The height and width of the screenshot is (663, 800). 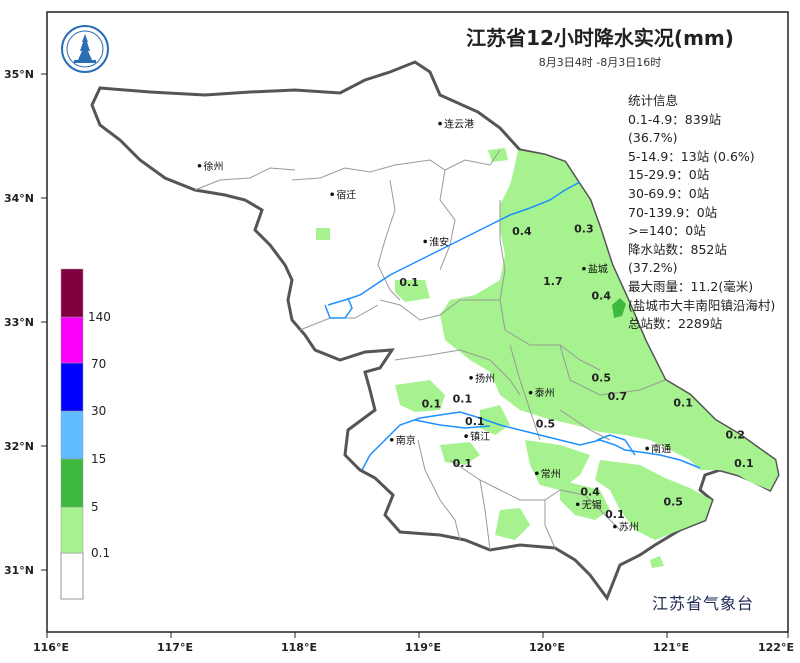 What do you see at coordinates (51, 647) in the screenshot?
I see `lon-tick-116: 116°E` at bounding box center [51, 647].